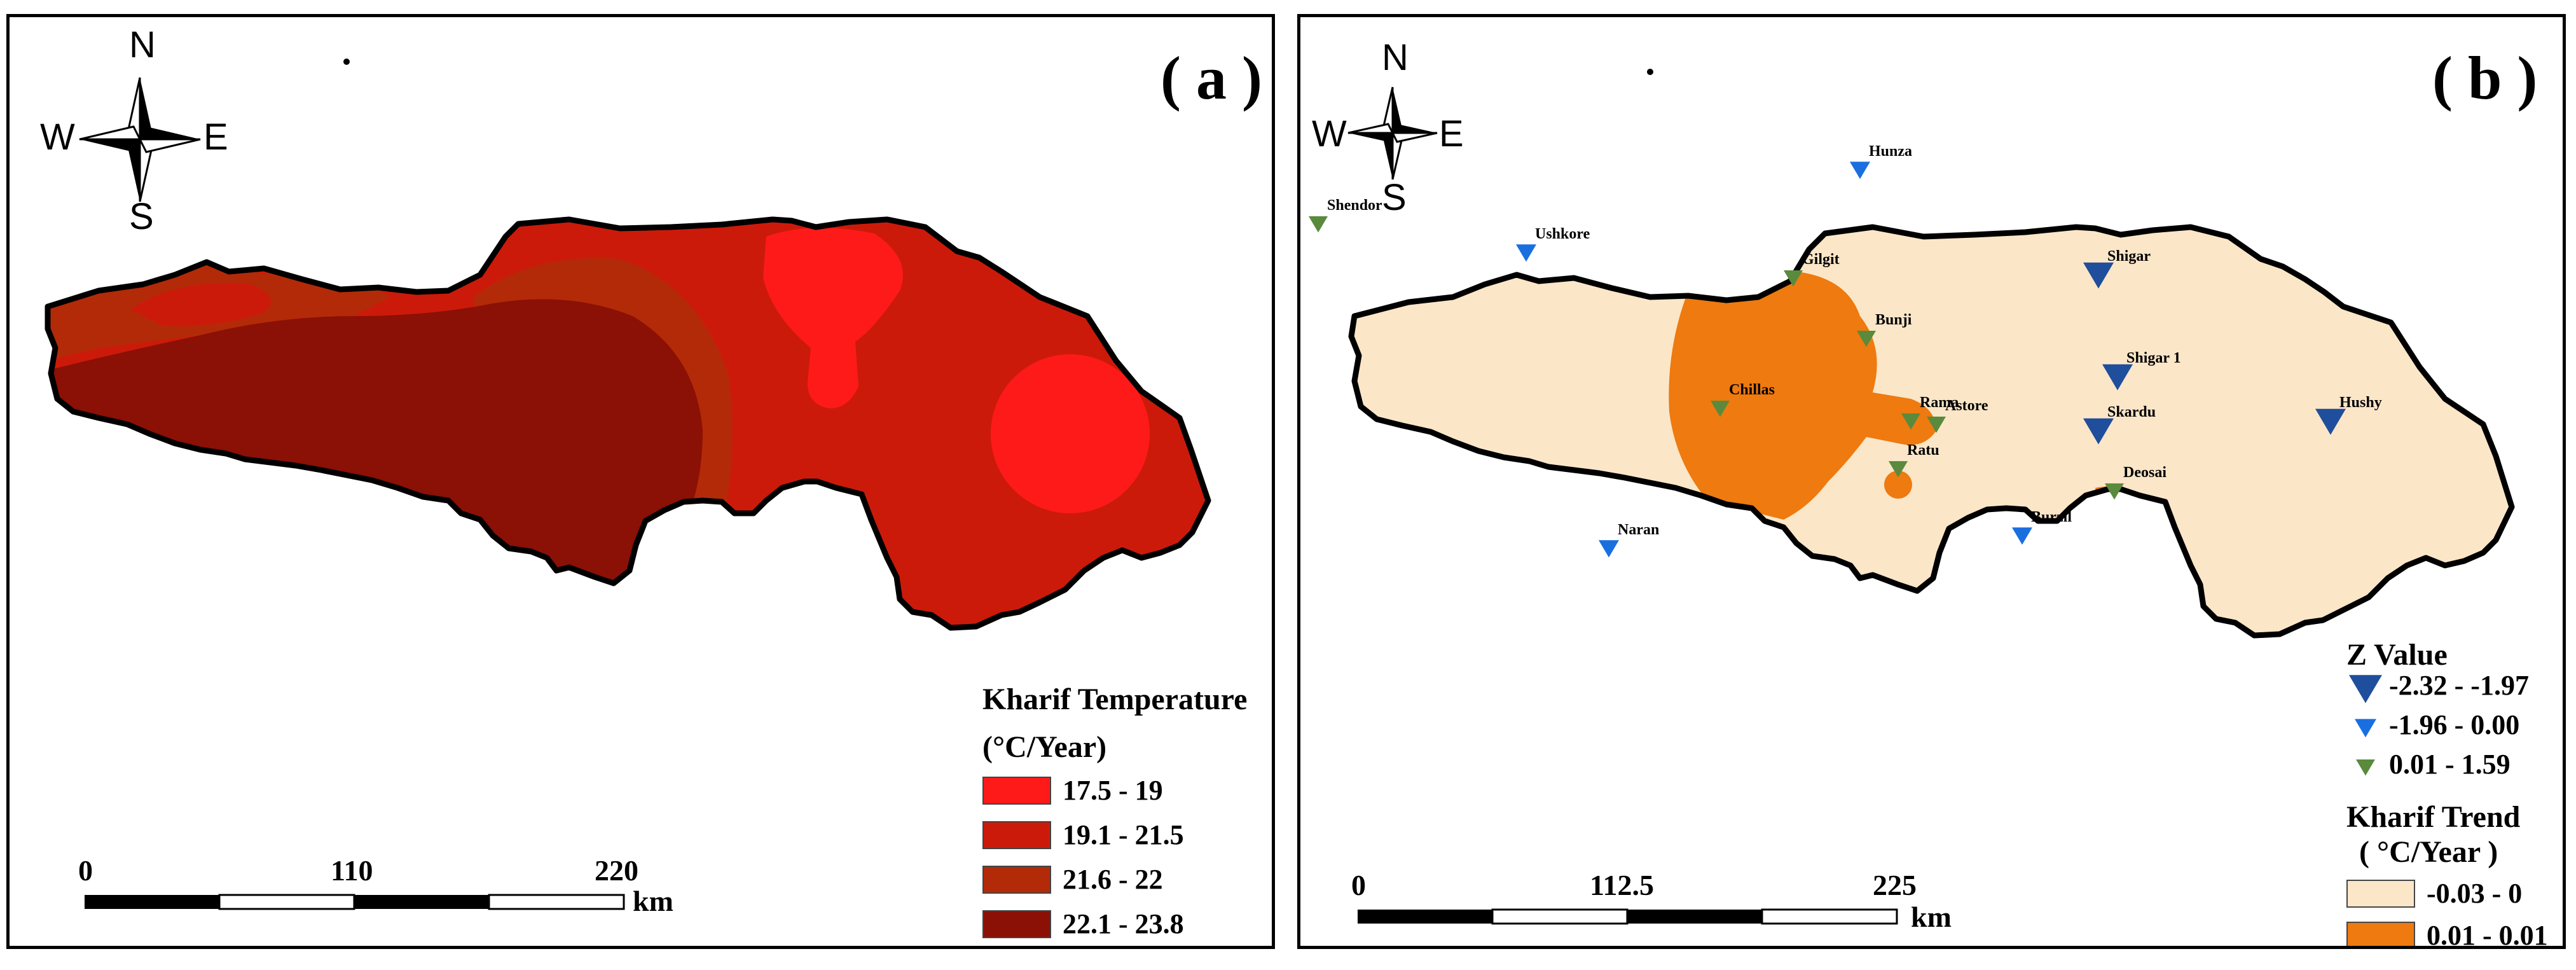 The width and height of the screenshot is (2576, 970). What do you see at coordinates (1211, 78) in the screenshot?
I see `panel-a-label: ( a )` at bounding box center [1211, 78].